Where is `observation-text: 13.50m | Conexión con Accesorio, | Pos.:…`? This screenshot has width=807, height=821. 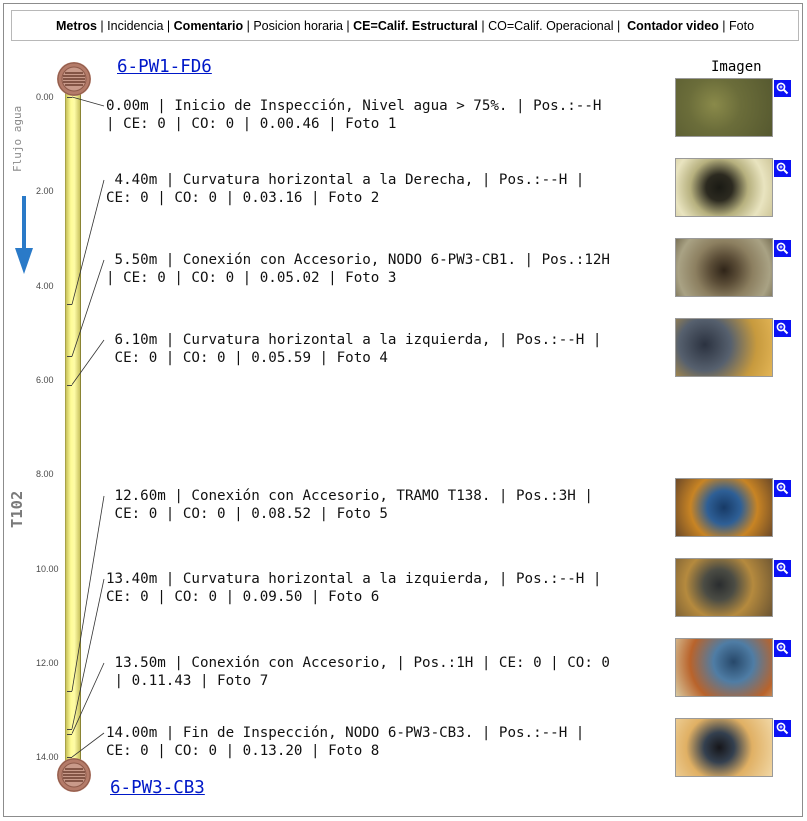
observation-text: 13.50m | Conexión con Accesorio, | Pos.:… is located at coordinates (358, 672).